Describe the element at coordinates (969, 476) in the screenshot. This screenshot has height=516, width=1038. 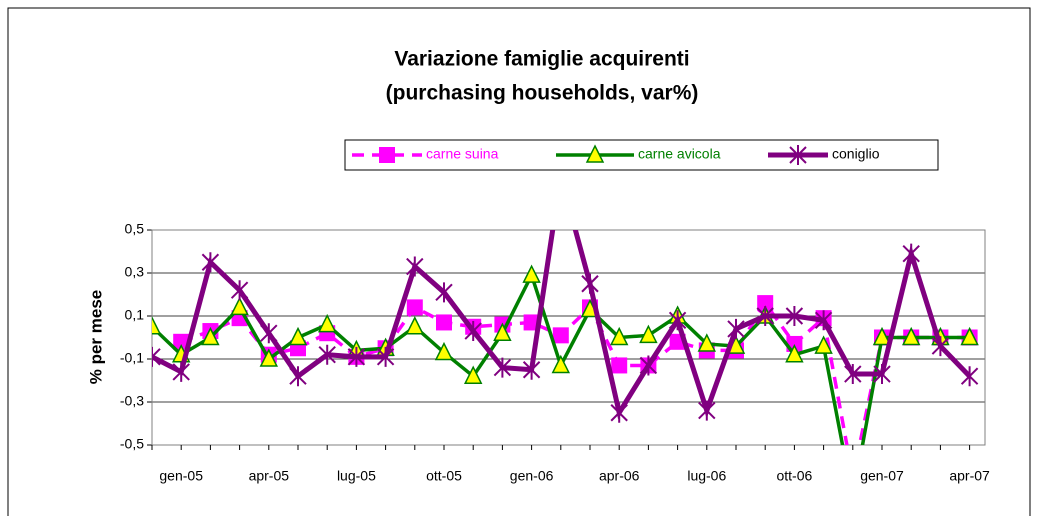
I see `x-tick-label: apr-07` at that location.